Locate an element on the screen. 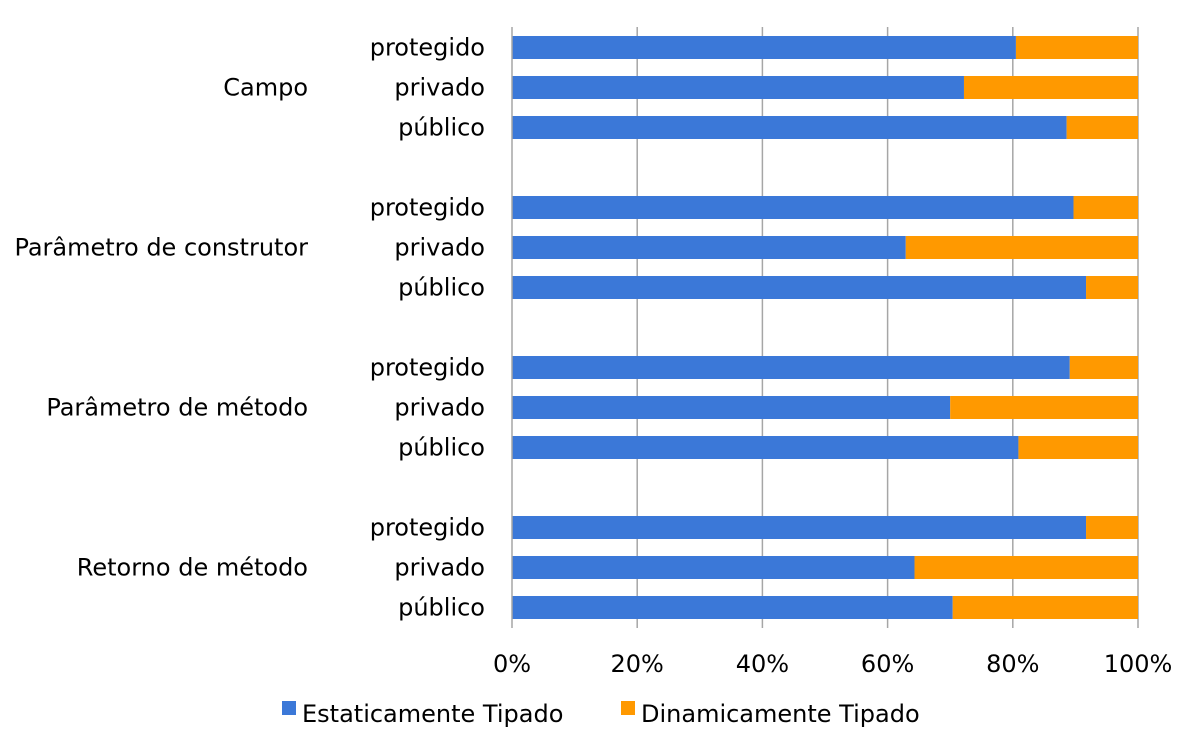 Image resolution: width=1201 pixels, height=753 pixels. legend: Estaticamente Tipado Dinamicamente Tipado is located at coordinates (601, 714).